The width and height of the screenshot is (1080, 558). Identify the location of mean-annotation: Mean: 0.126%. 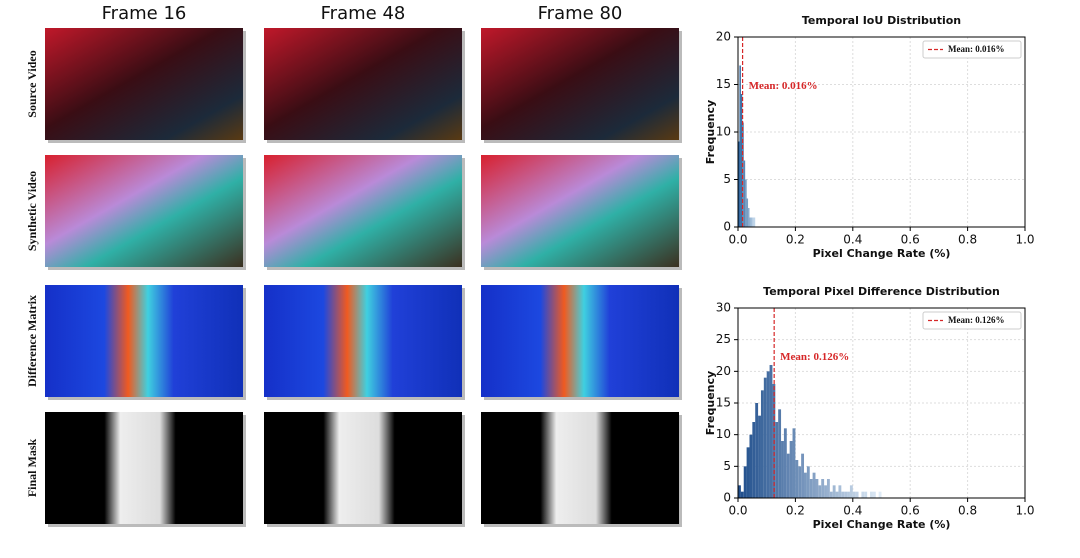
(814, 357).